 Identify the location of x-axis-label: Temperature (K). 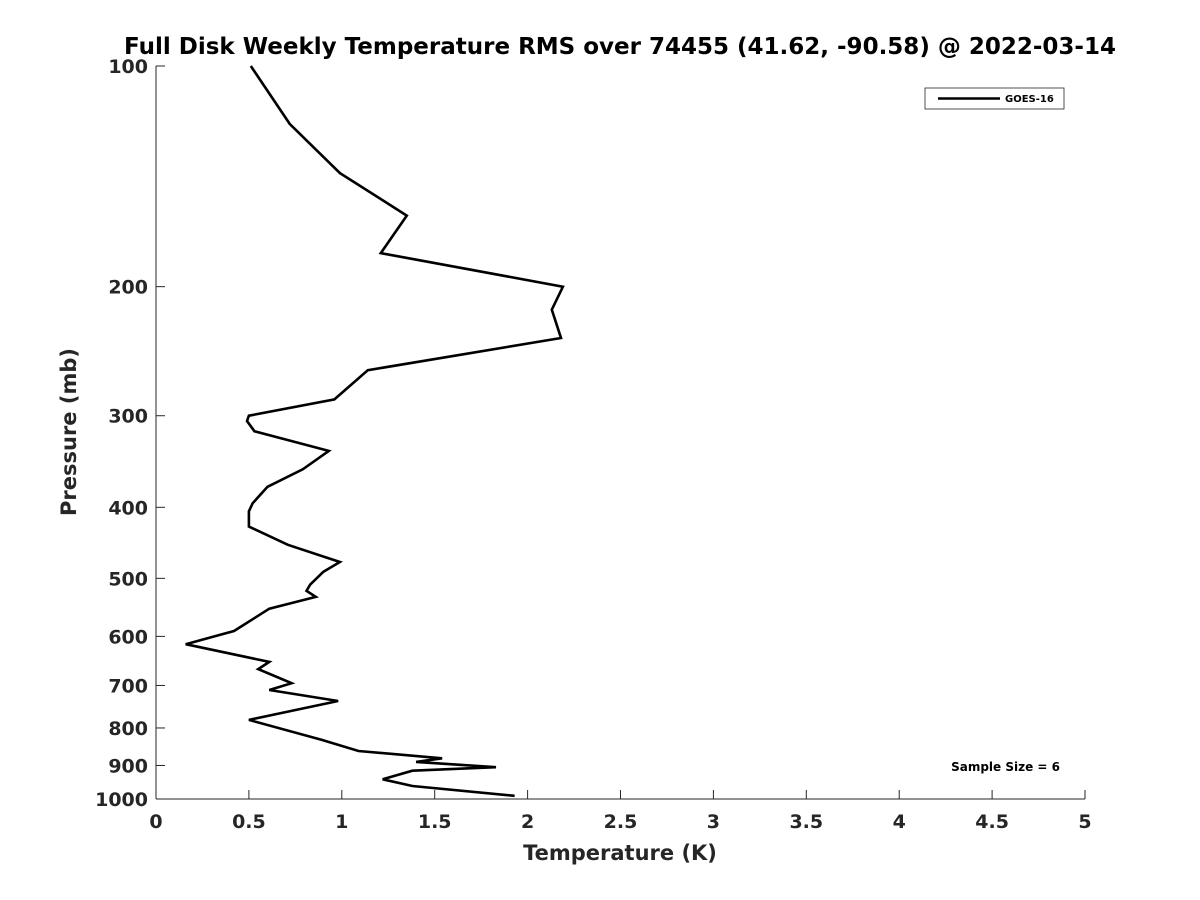
(620, 853).